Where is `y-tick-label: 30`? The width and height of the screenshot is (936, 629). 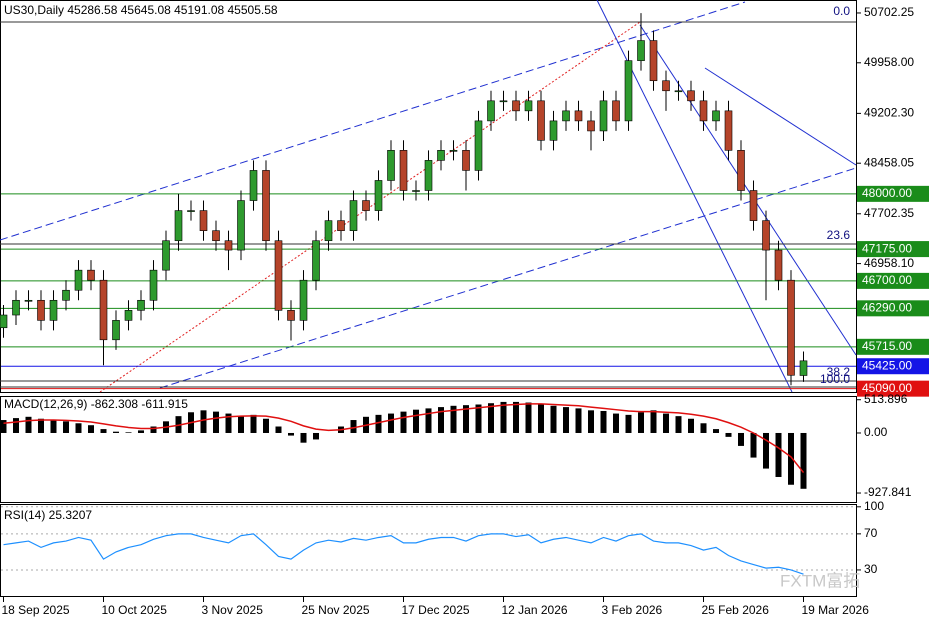
y-tick-label: 30 is located at coordinates (871, 569).